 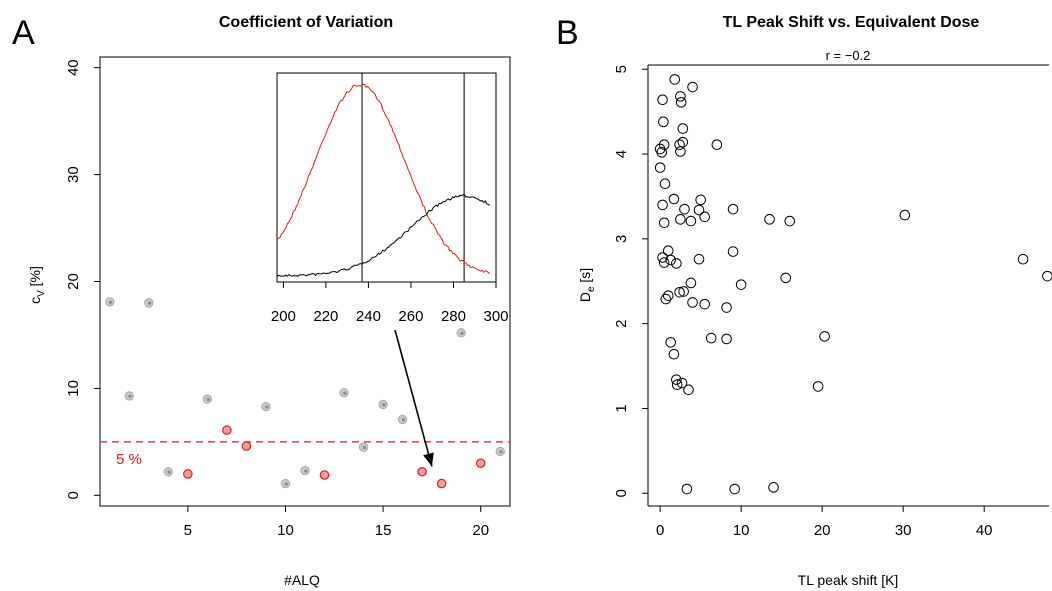 I want to click on inset-xtick-label: 220, so click(x=325, y=316).